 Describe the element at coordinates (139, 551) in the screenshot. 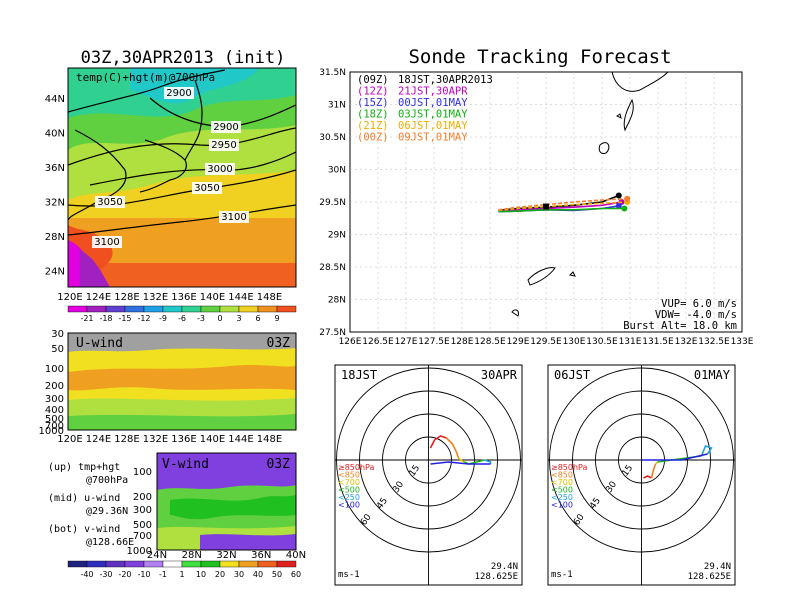

I see `v-y-tick: 1000` at that location.